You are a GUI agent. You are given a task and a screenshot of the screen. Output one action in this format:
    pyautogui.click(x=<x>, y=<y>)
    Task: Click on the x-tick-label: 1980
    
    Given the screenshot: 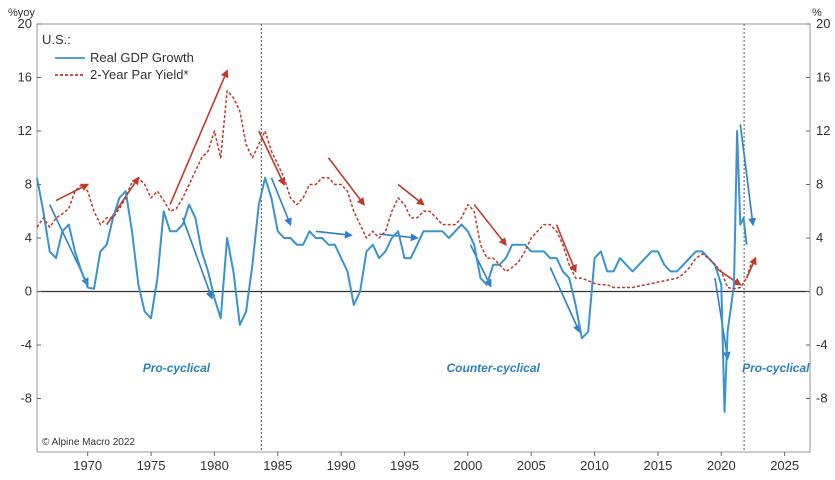 What is the action you would take?
    pyautogui.click(x=214, y=465)
    